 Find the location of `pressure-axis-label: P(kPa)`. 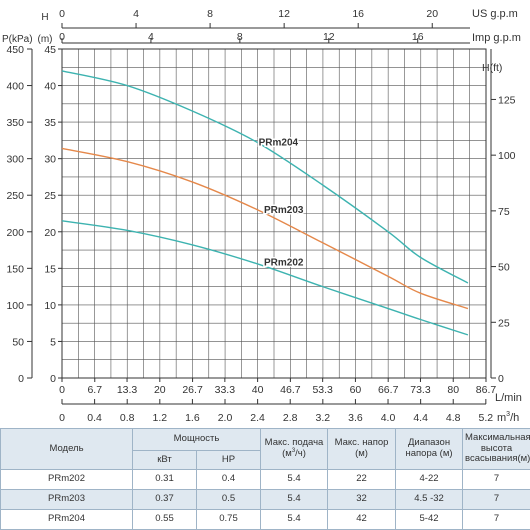

pressure-axis-label: P(kPa) is located at coordinates (17, 39).